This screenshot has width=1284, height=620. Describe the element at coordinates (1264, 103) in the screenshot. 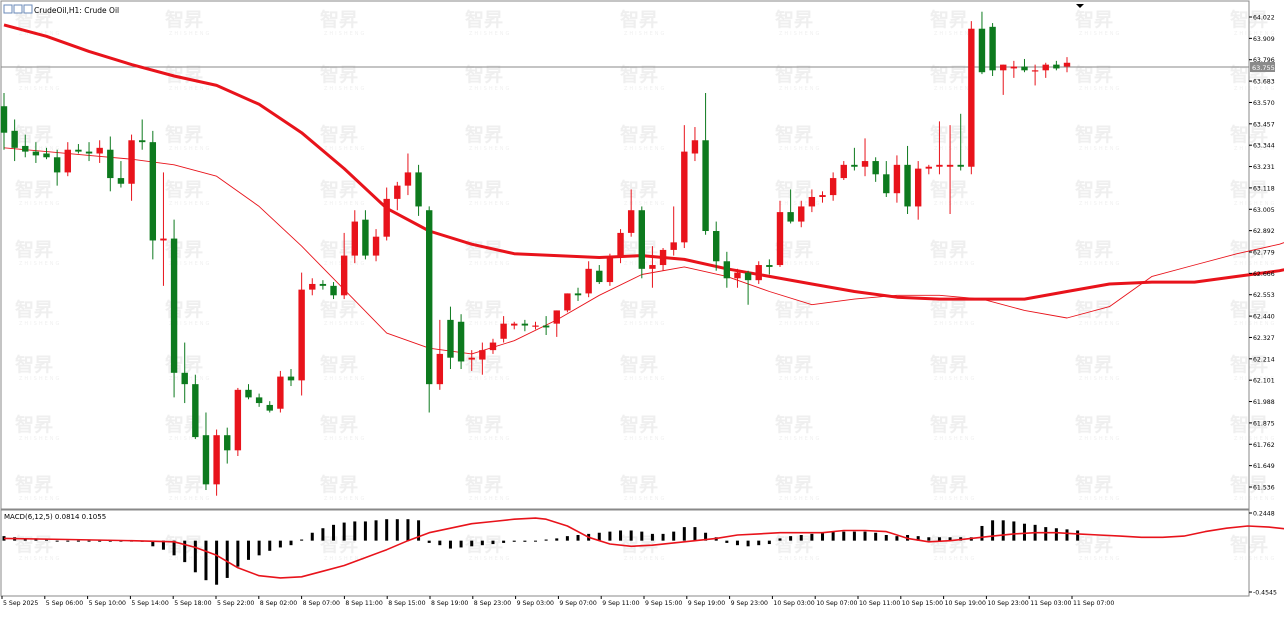

I see `price-tick-label: 63.570` at that location.